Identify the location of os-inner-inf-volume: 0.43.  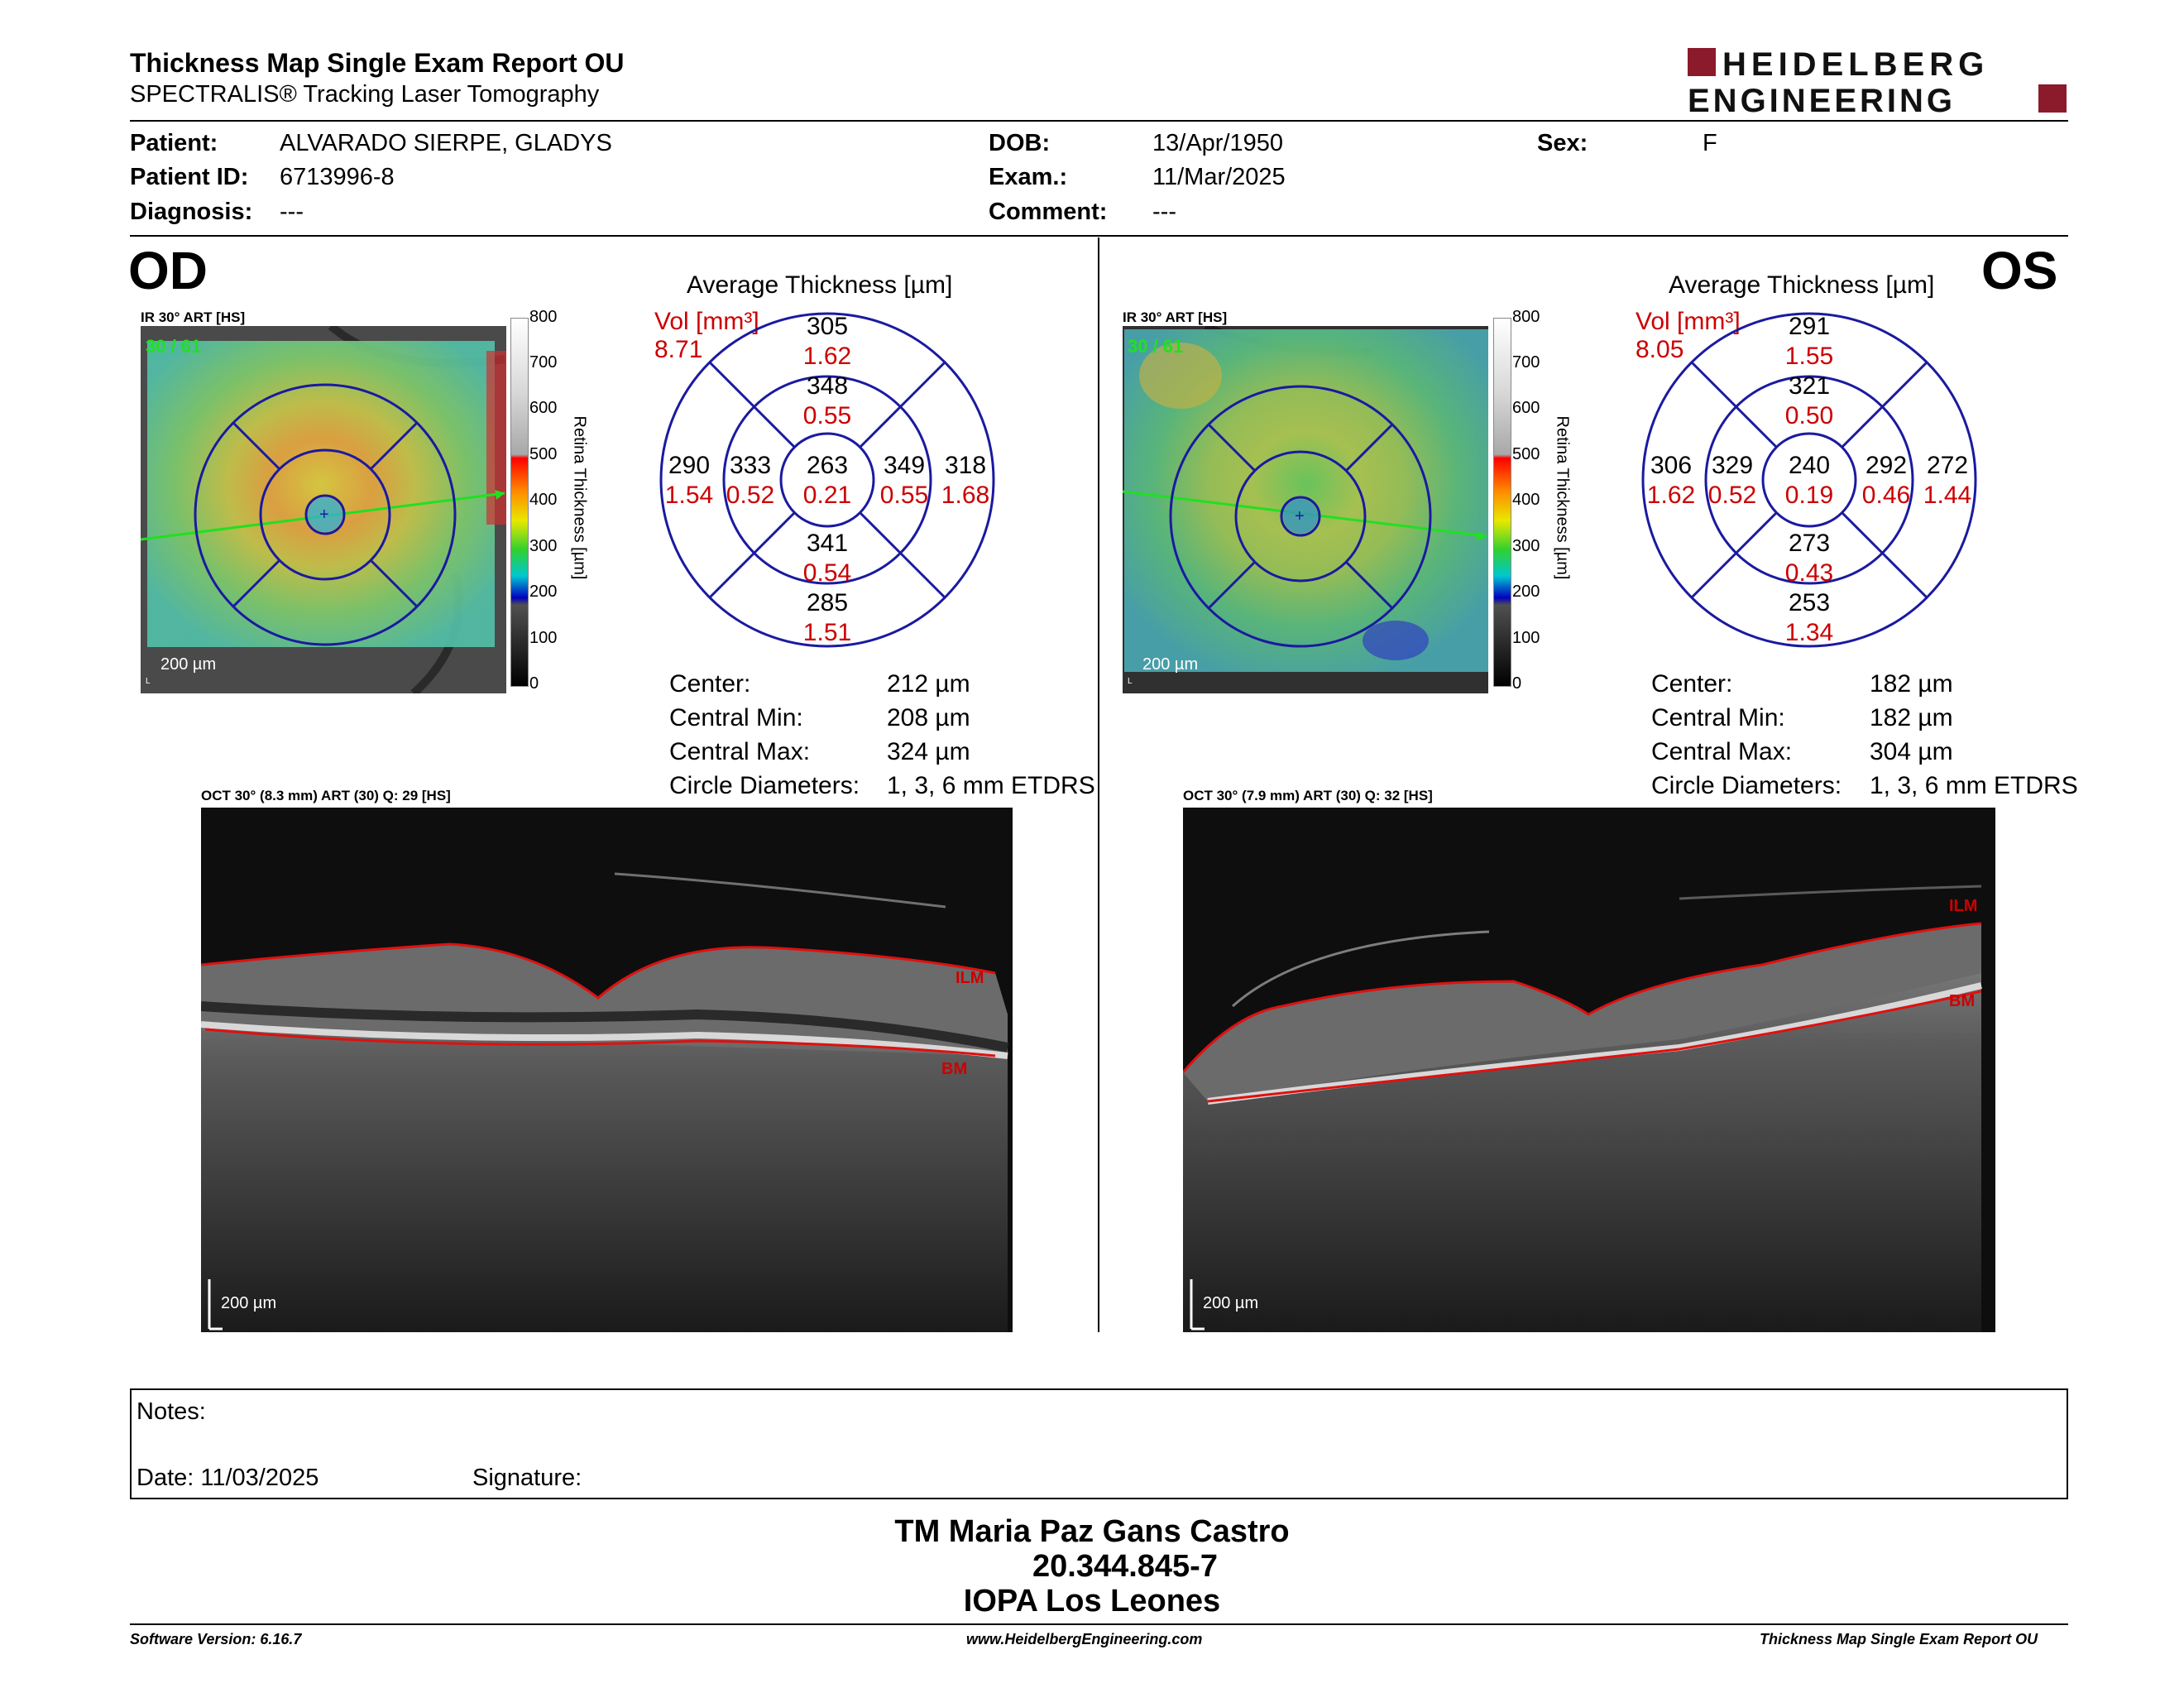
(1809, 573).